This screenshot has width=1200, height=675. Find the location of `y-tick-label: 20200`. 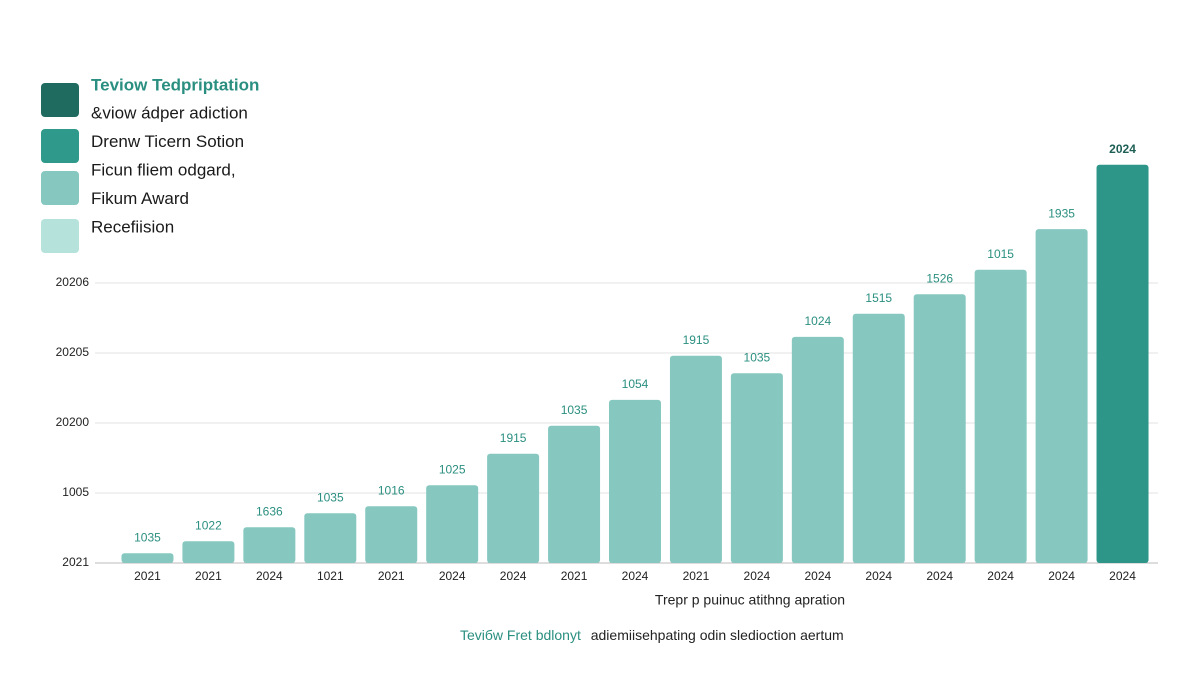

y-tick-label: 20200 is located at coordinates (73, 422).